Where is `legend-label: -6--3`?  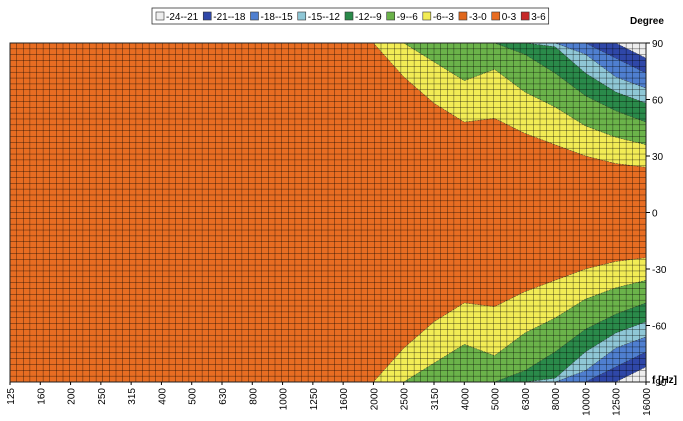 legend-label: -6--3 is located at coordinates (444, 17).